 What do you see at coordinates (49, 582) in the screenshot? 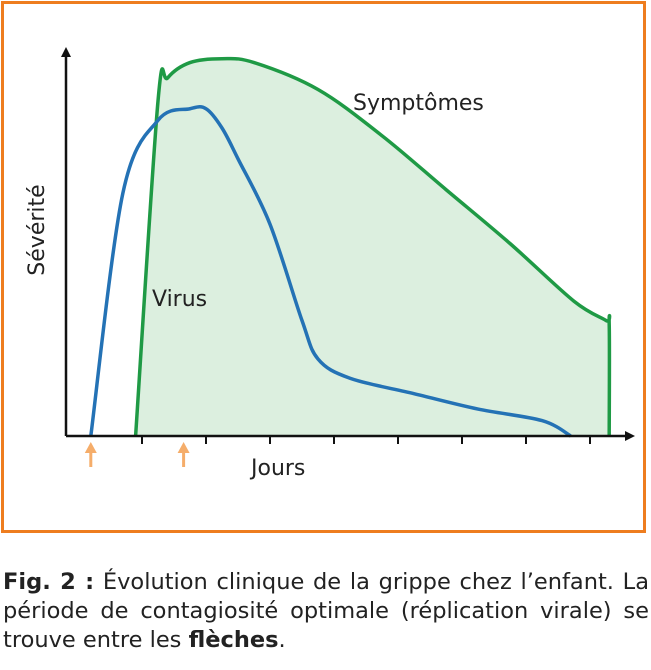
I see `caption-prefix: Fig. 2 :` at bounding box center [49, 582].